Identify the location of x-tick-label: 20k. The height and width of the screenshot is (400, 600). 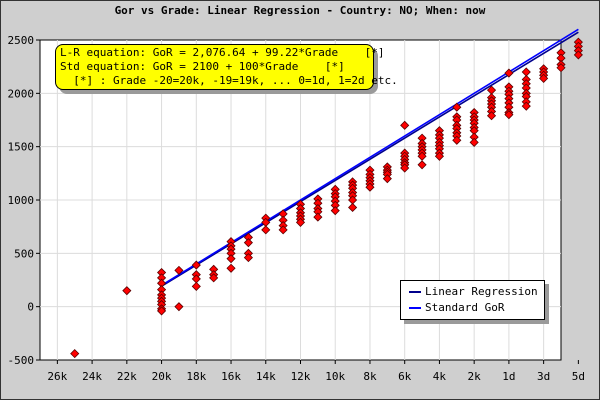
(162, 376).